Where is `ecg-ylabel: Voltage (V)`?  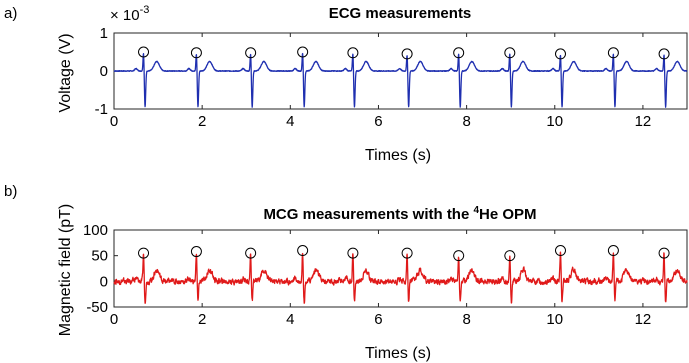 ecg-ylabel: Voltage (V) is located at coordinates (65, 72).